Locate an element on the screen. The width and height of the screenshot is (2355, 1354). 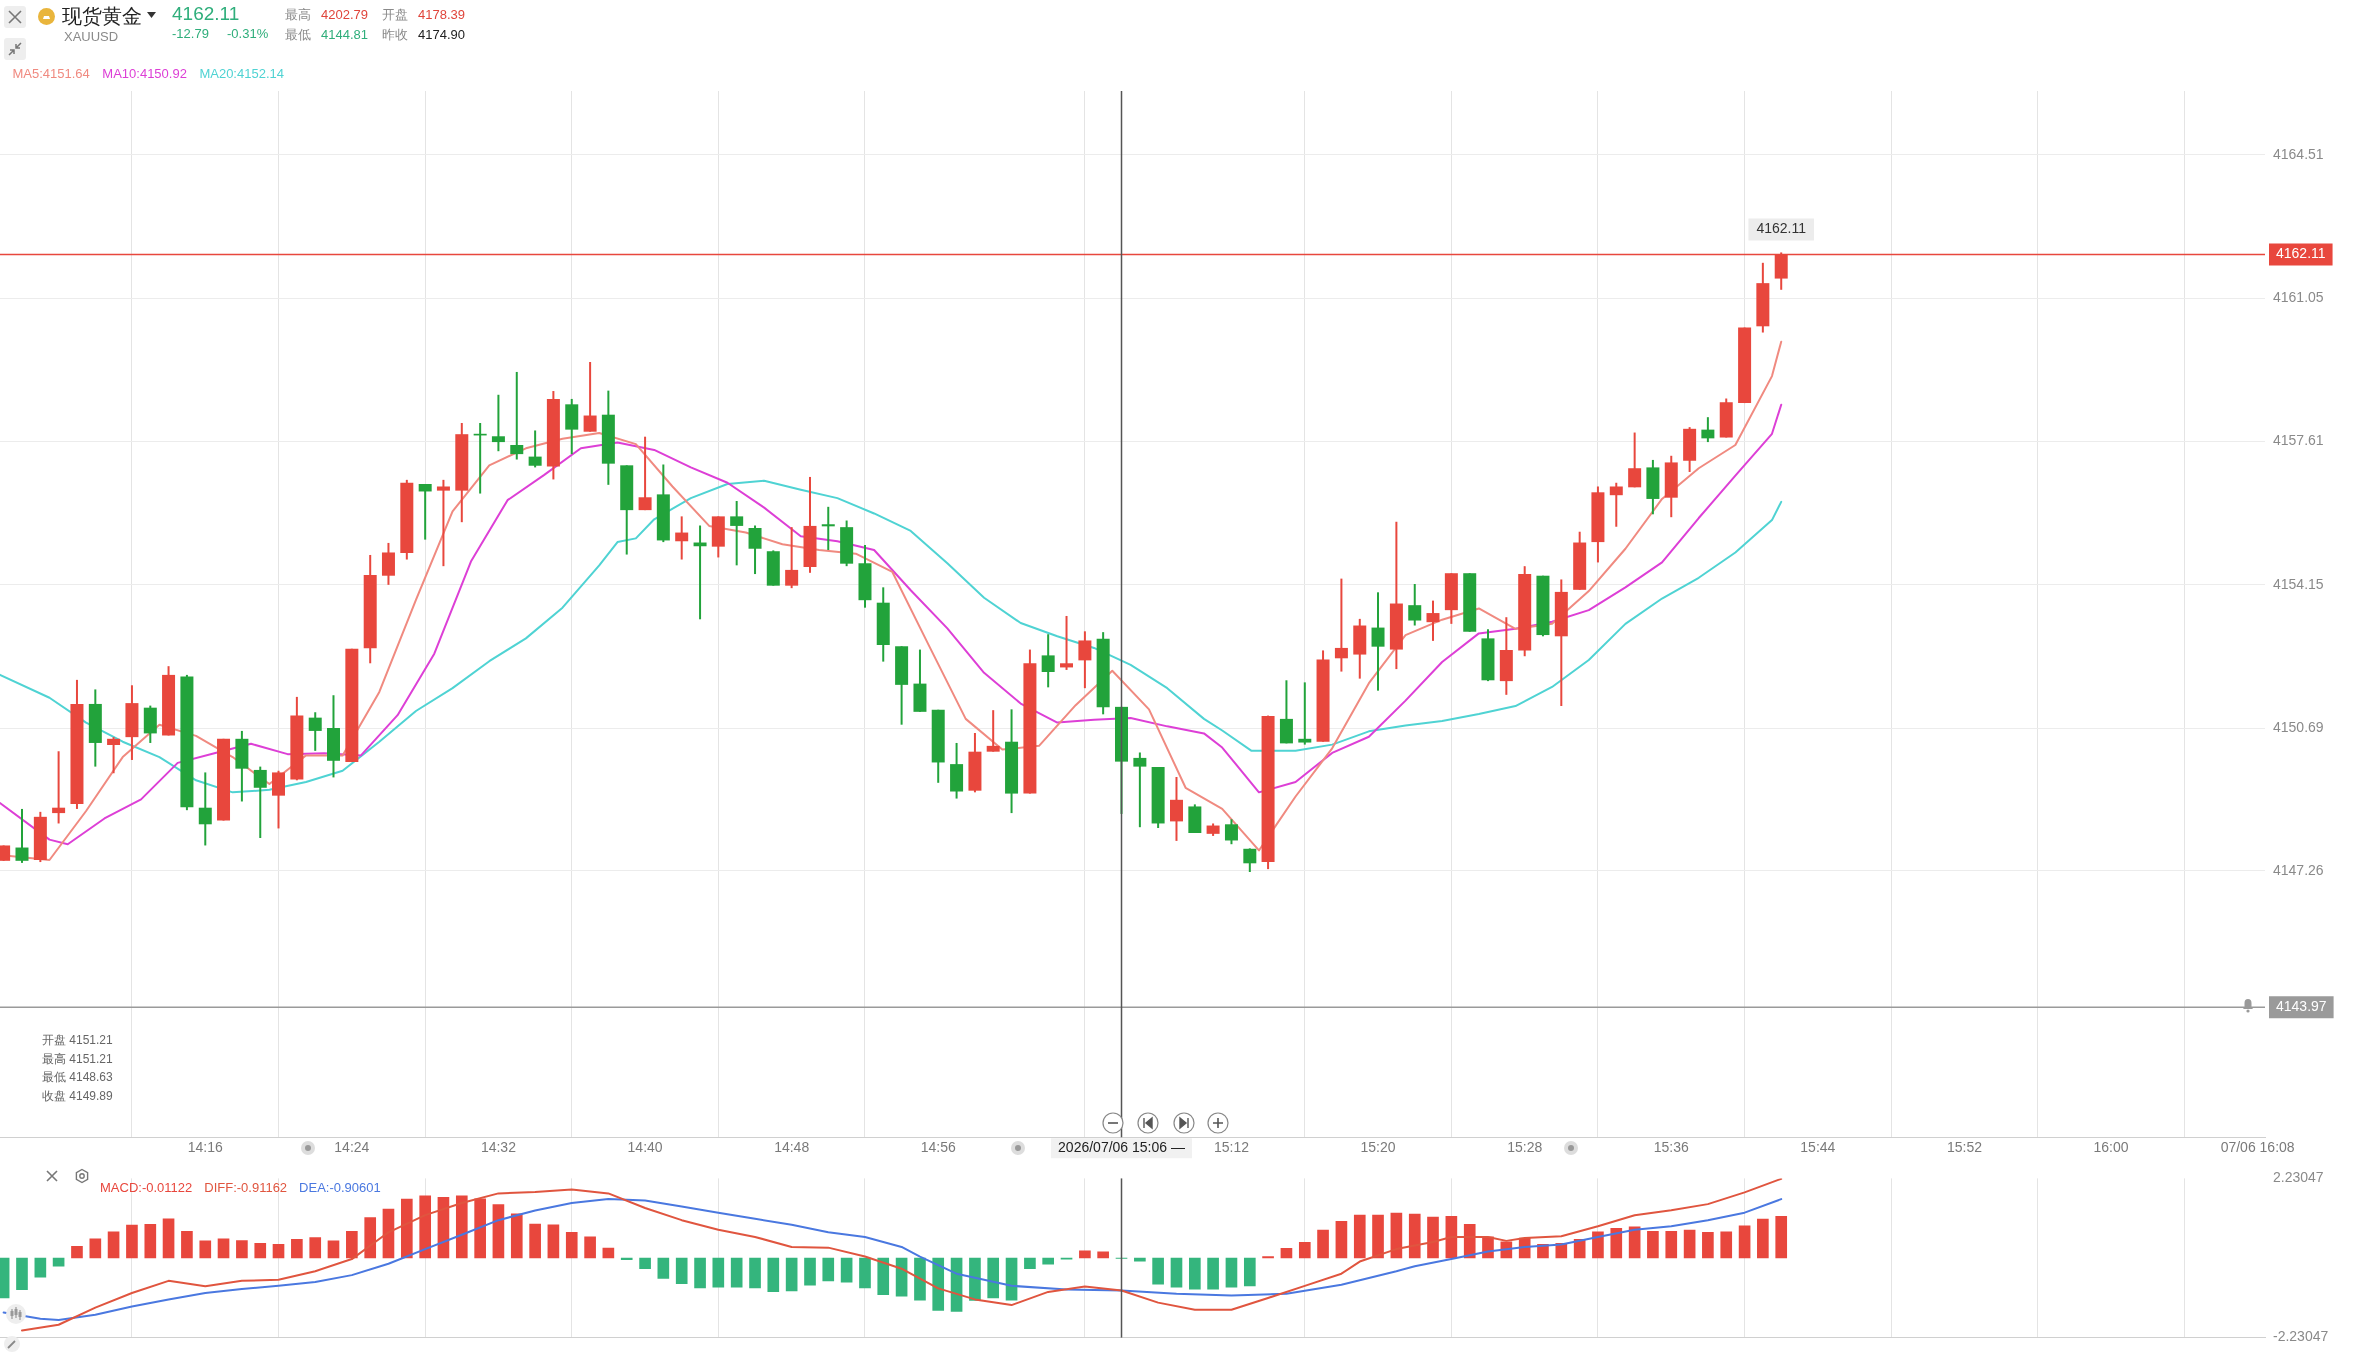
x-tick-label: 16:00 is located at coordinates (2111, 1147).